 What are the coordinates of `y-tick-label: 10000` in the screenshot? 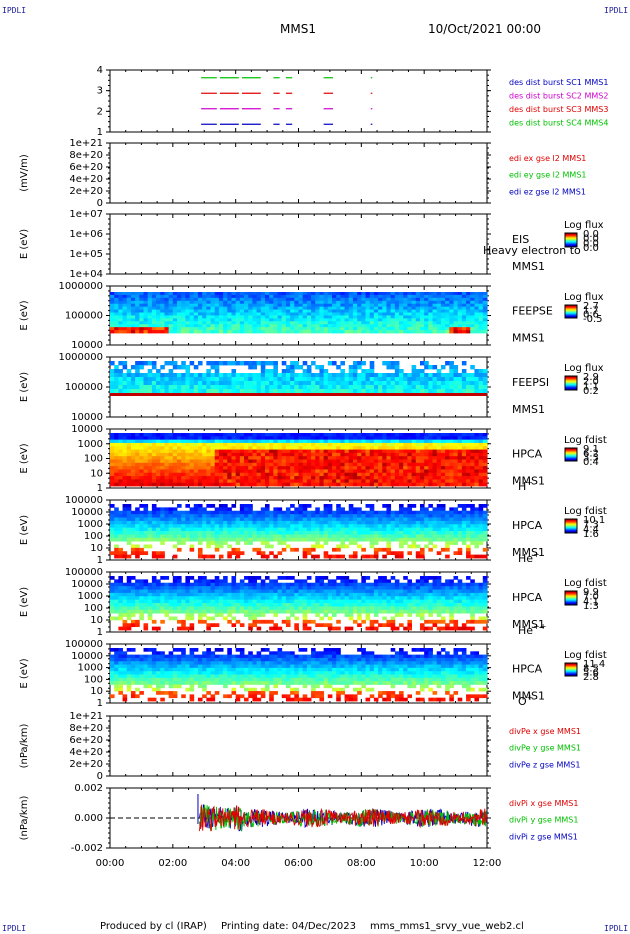 It's located at (87, 429).